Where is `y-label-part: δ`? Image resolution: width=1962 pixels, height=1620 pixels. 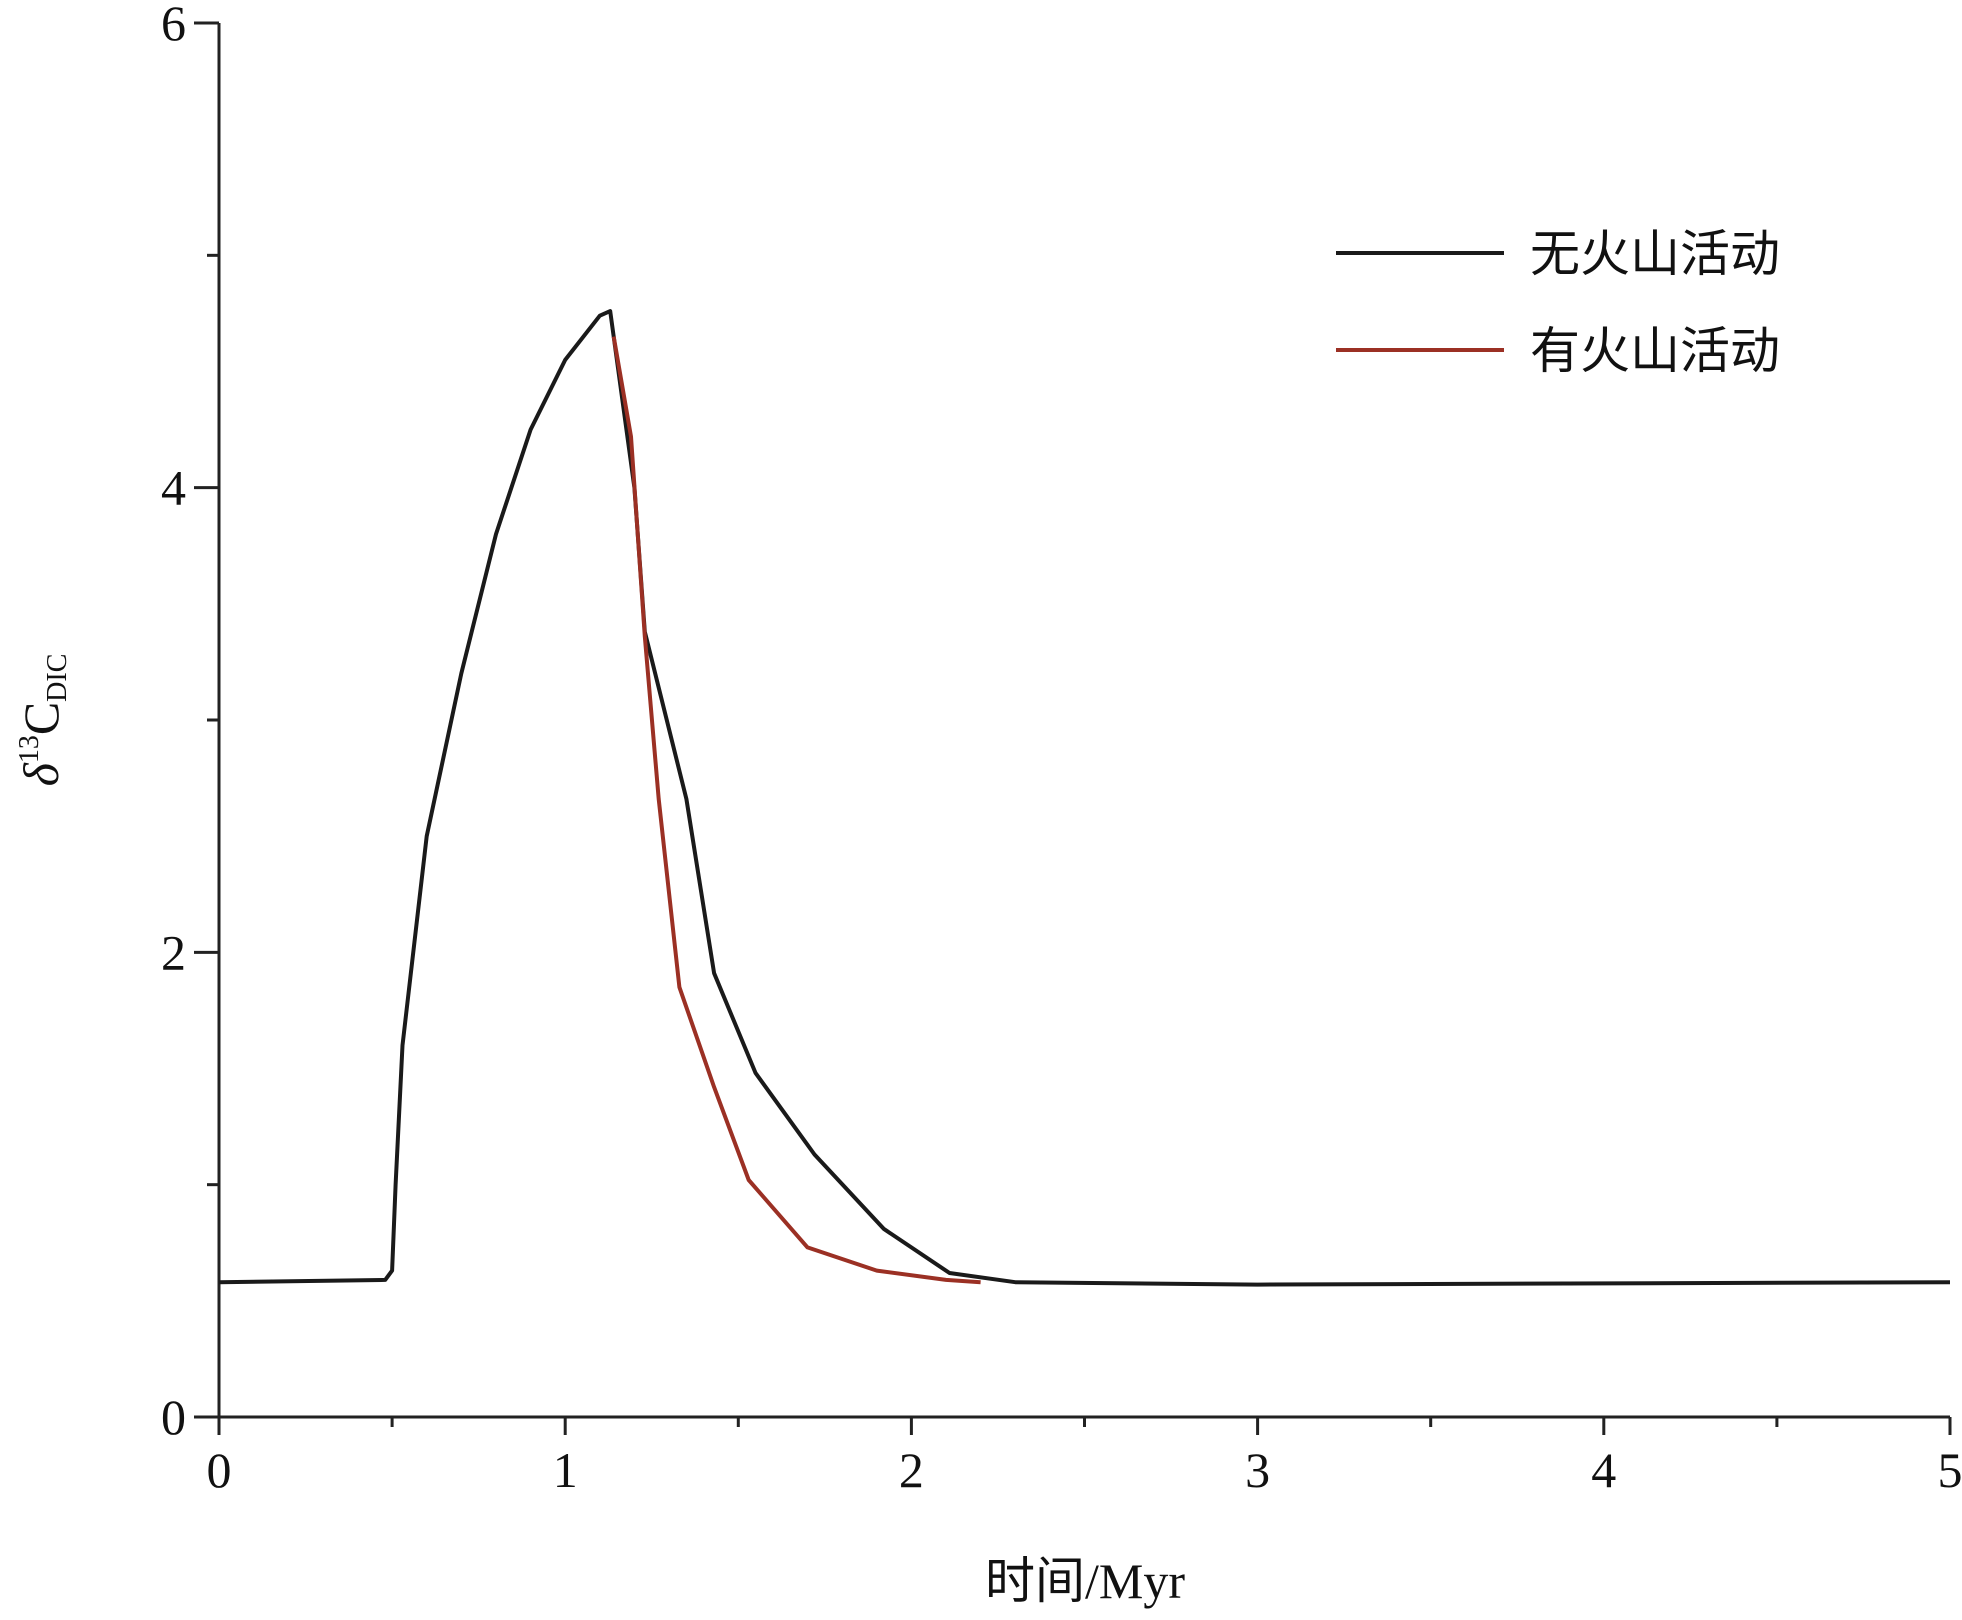 y-label-part: δ is located at coordinates (41, 774).